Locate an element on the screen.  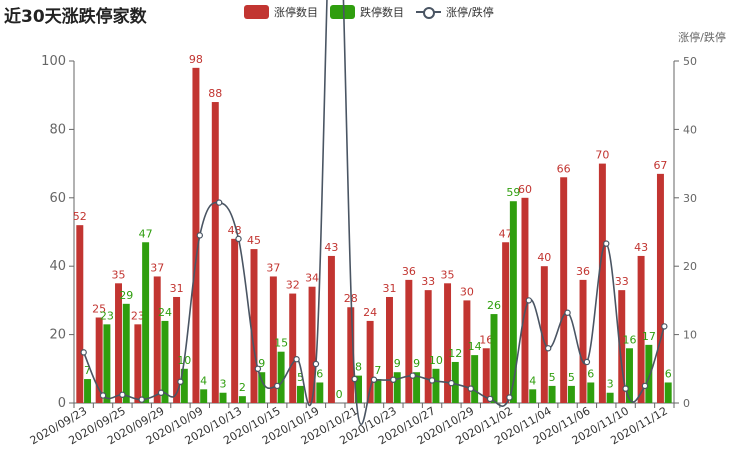
y-right-tick-label: 30 is located at coordinates (690, 198).